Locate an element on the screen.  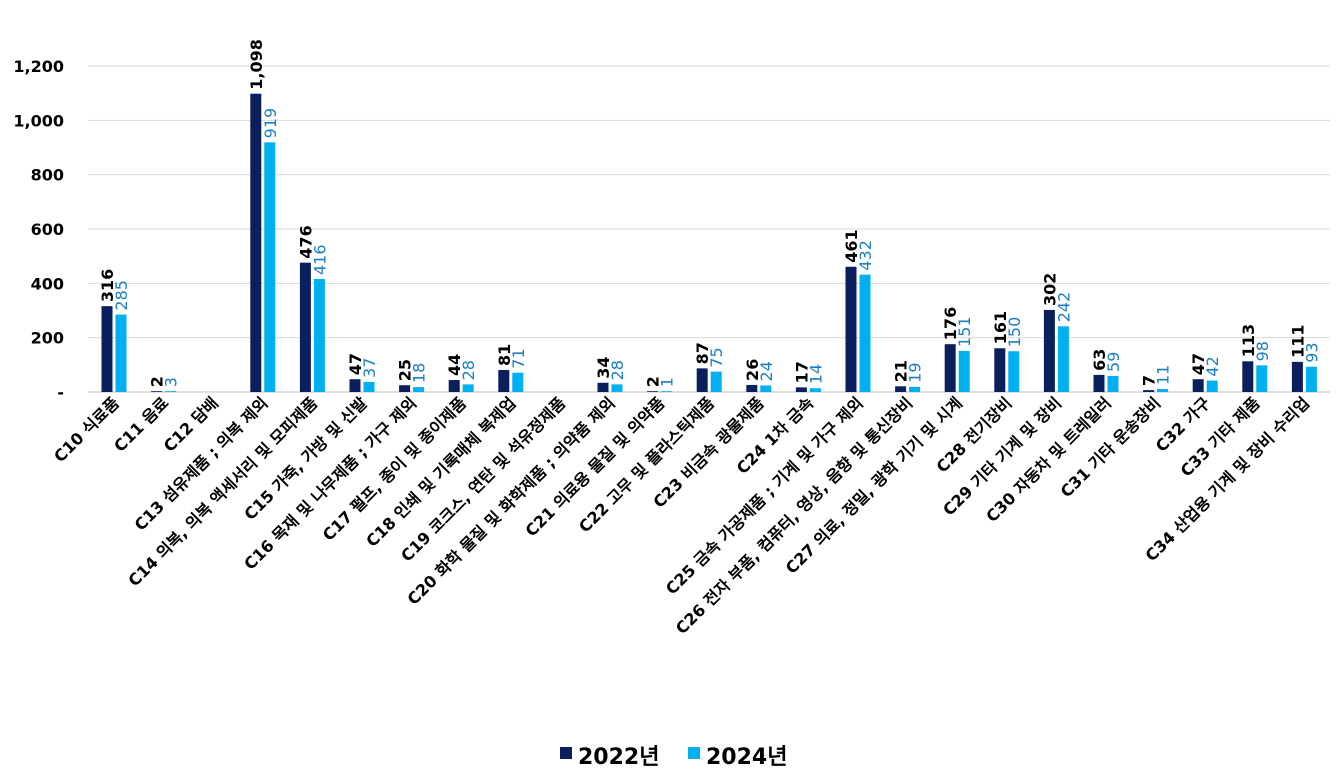
y-axis-ticks: - 200 400 600 800 1,000 1,200 is located at coordinates (38, 229).